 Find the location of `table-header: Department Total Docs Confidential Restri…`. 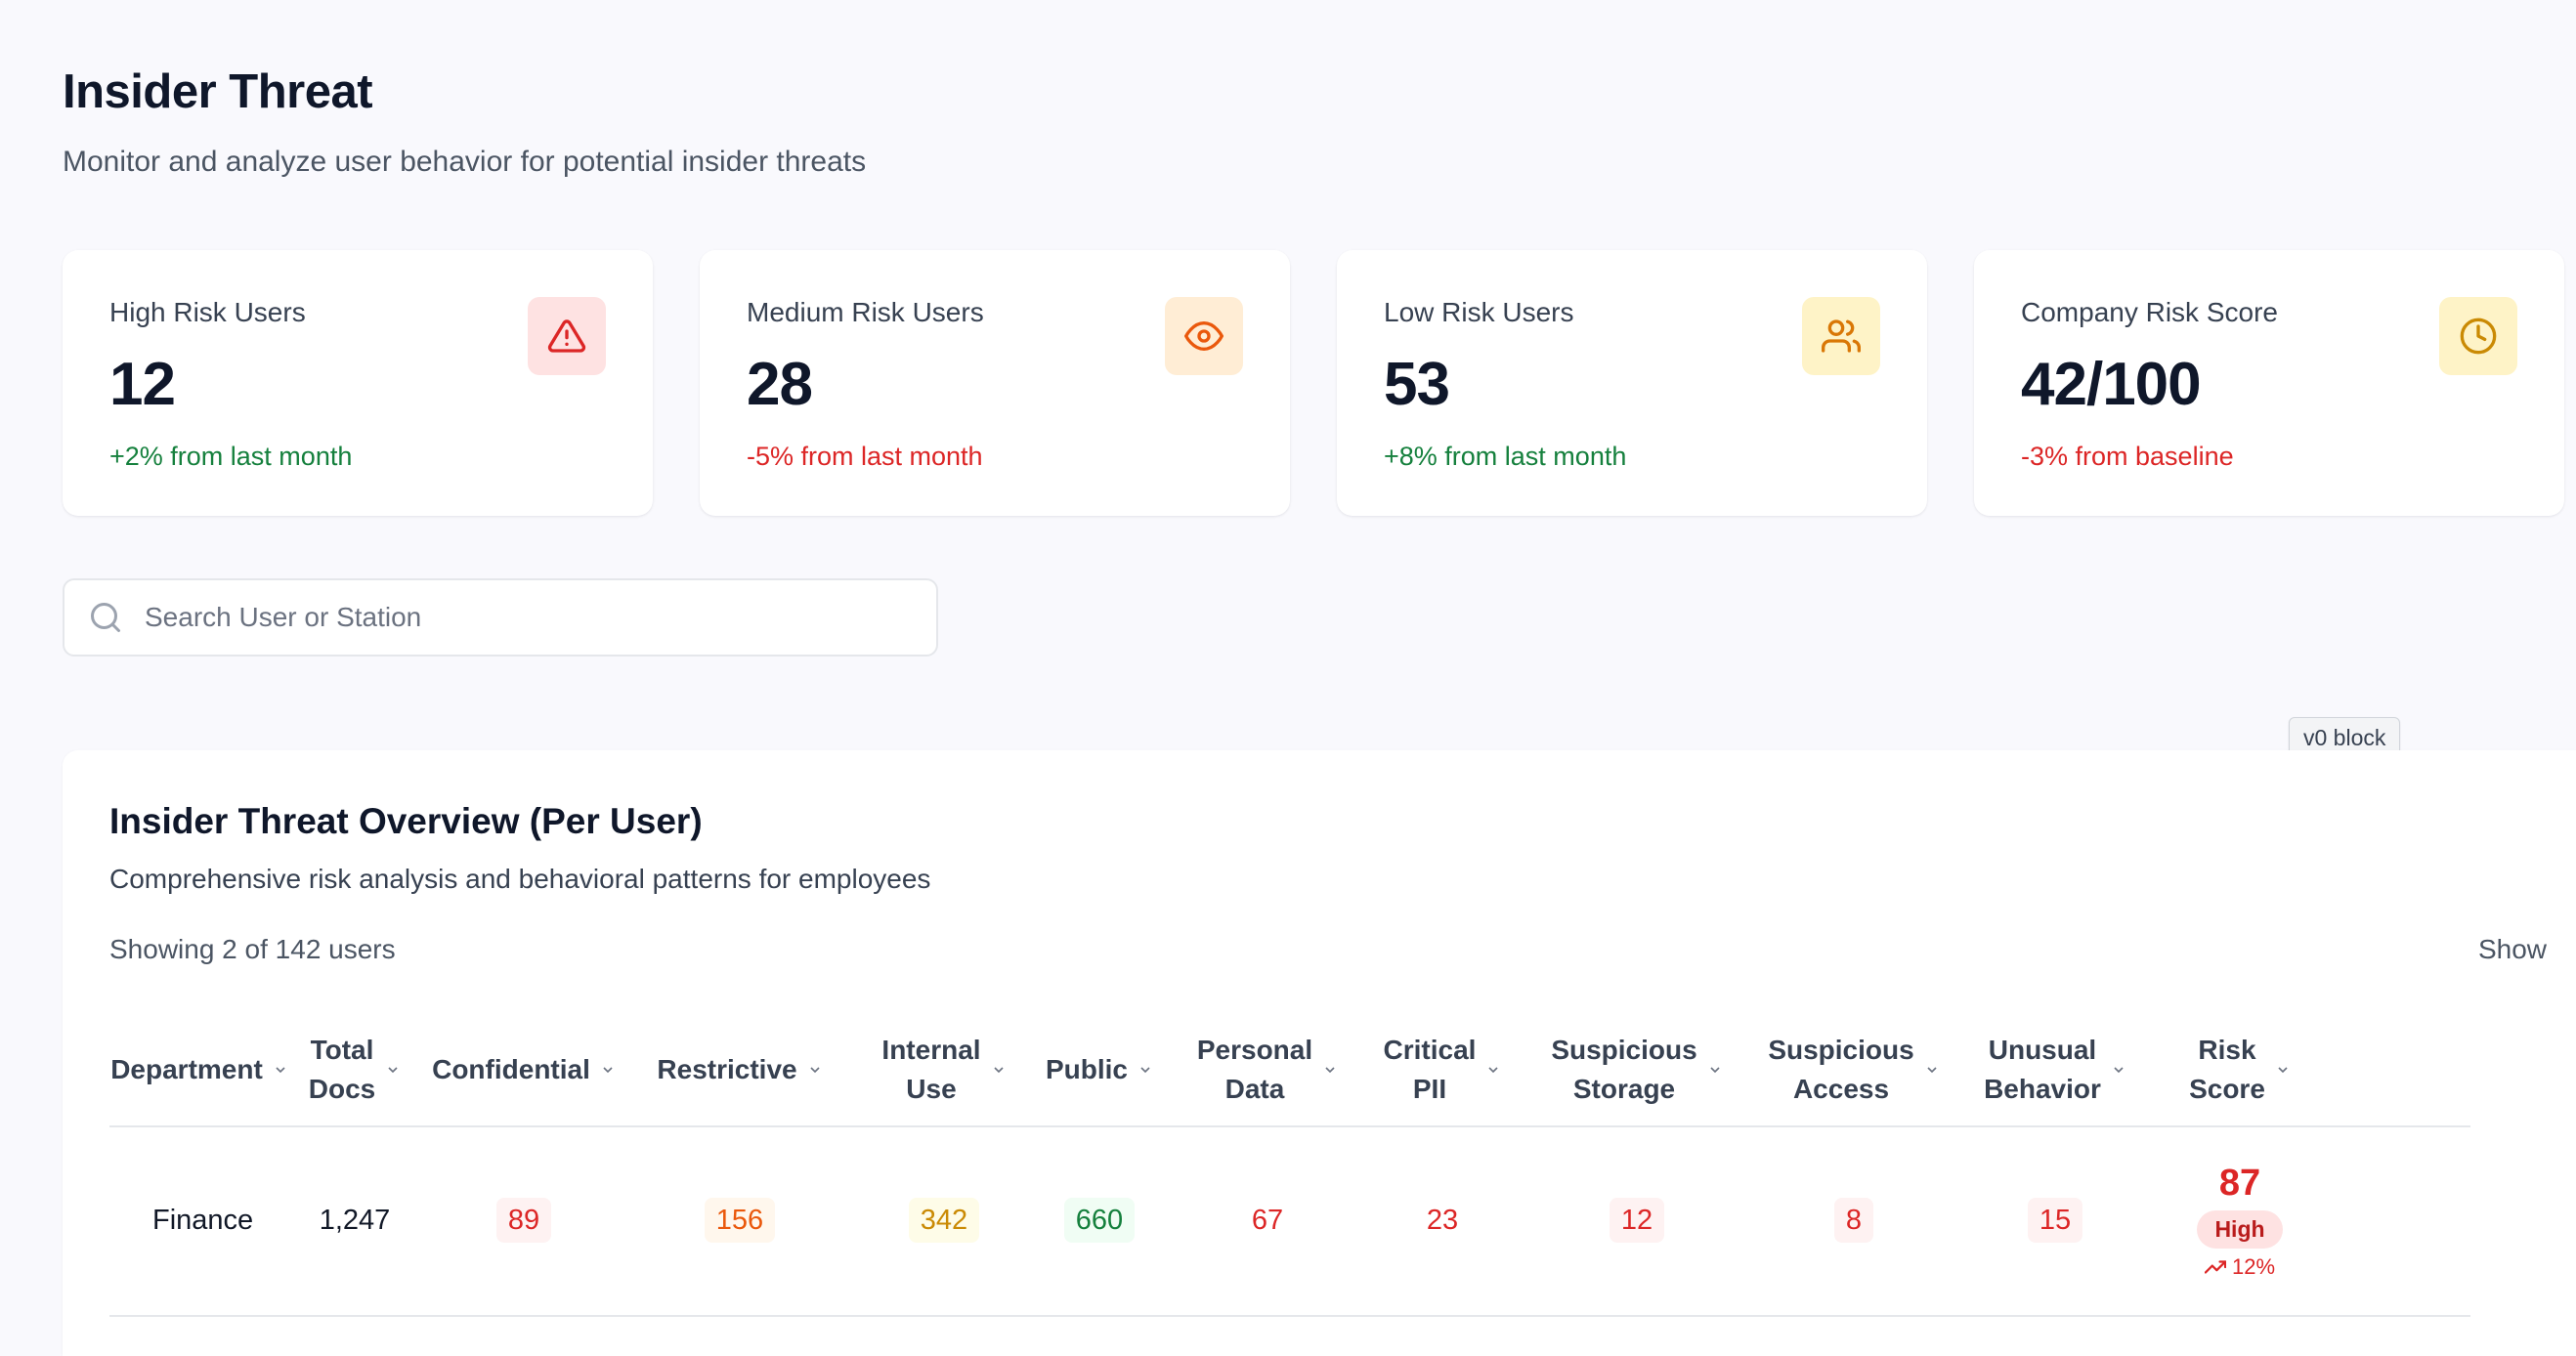

table-header: Department Total Docs Confidential Restri… is located at coordinates (1289, 1071).